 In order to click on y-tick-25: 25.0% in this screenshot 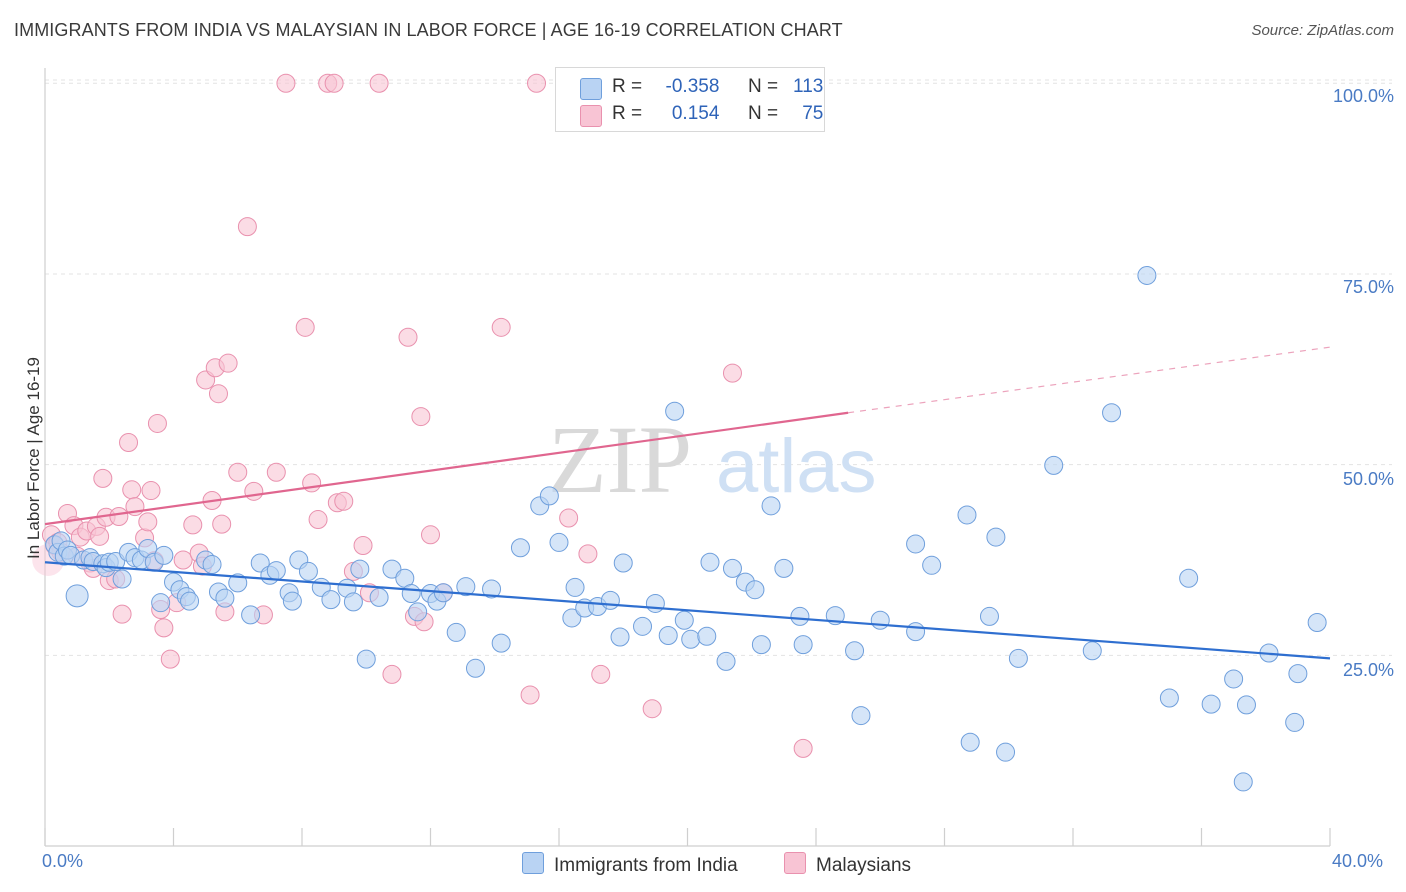, I will do `click(1368, 670)`.